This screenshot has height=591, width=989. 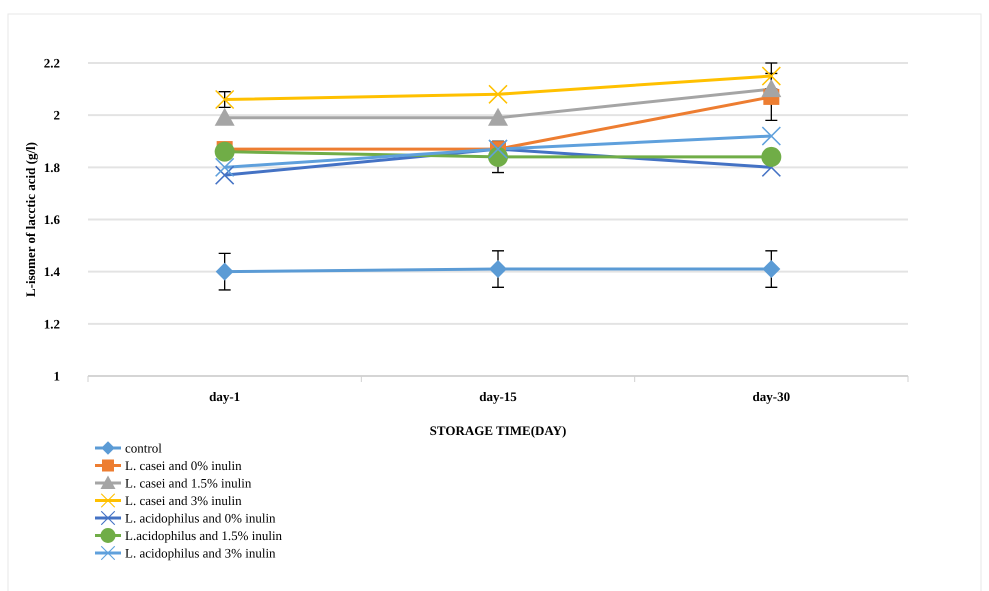 I want to click on y-tick-label: 1, so click(x=57, y=376).